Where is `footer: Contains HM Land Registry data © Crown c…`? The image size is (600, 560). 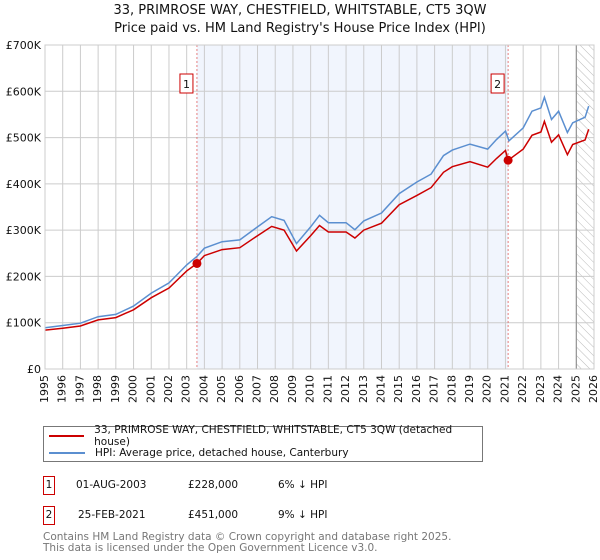
footer: Contains HM Land Registry data © Crown c… is located at coordinates (247, 542).